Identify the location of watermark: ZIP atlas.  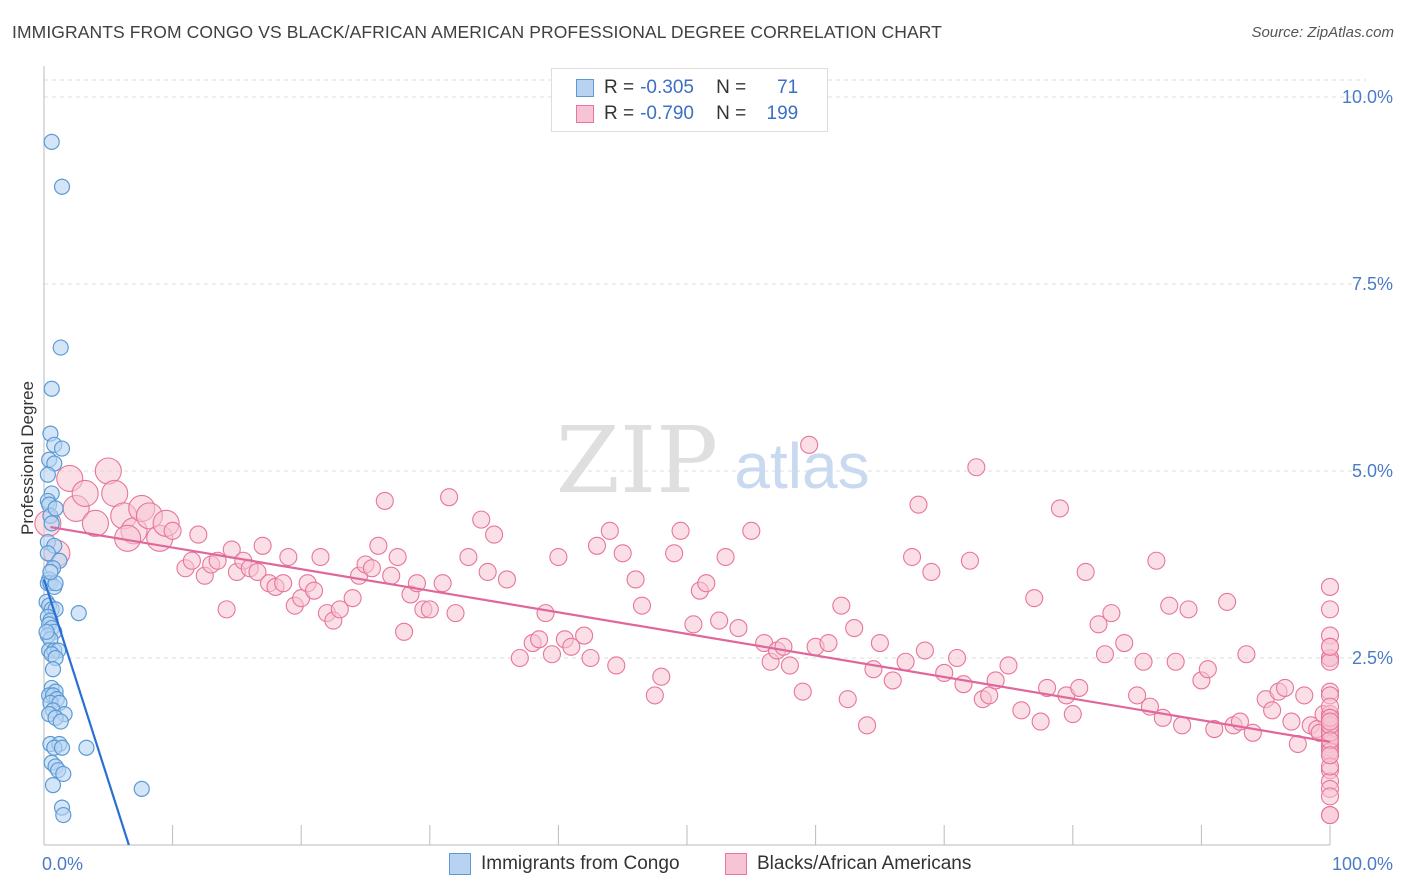
(713, 460).